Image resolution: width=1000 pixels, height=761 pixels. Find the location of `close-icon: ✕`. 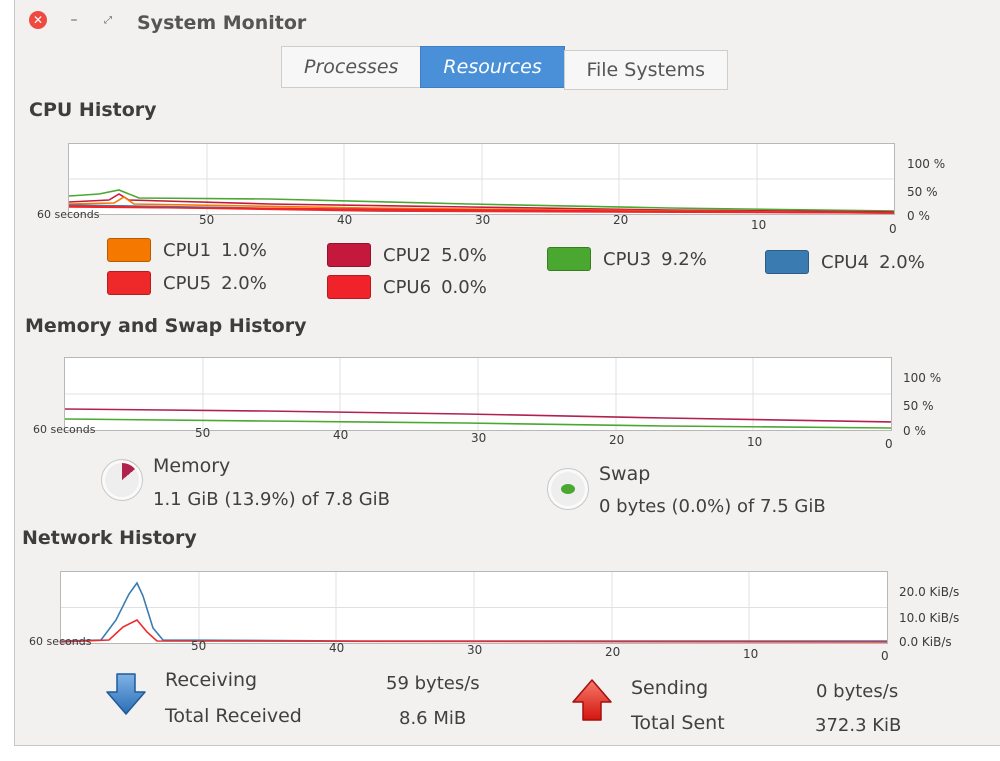

close-icon: ✕ is located at coordinates (38, 20).